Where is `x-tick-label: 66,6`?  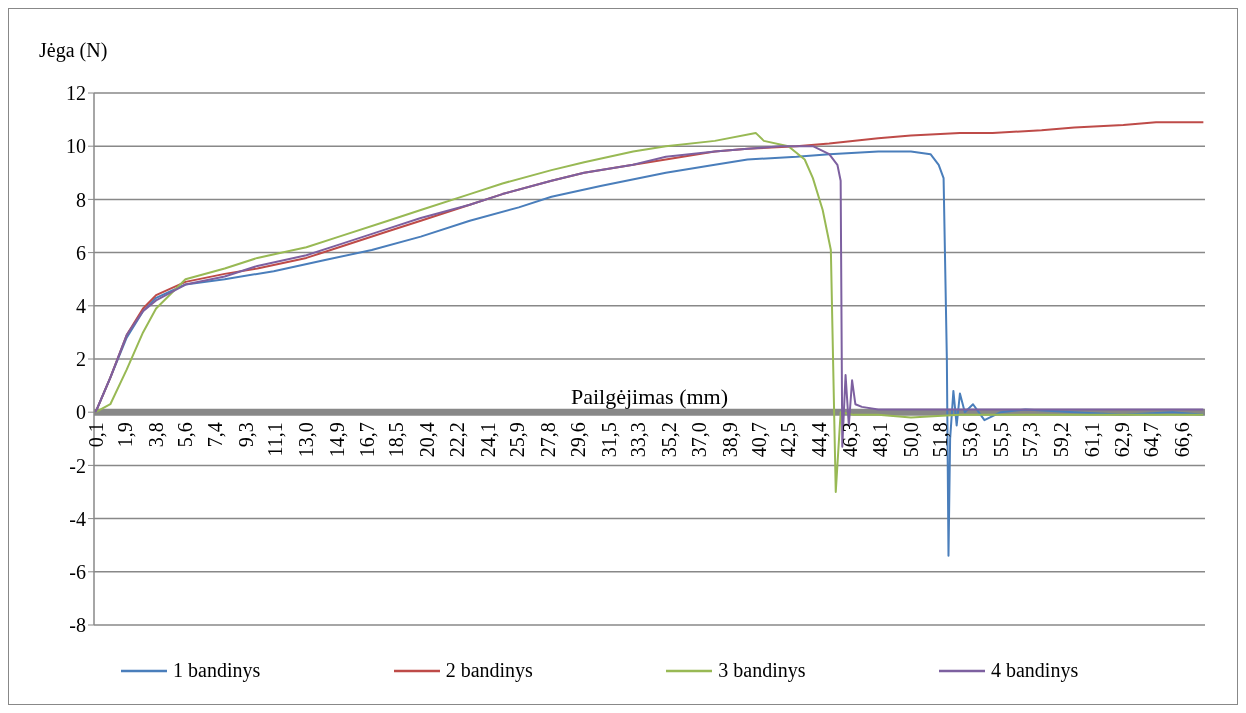 x-tick-label: 66,6 is located at coordinates (1182, 440).